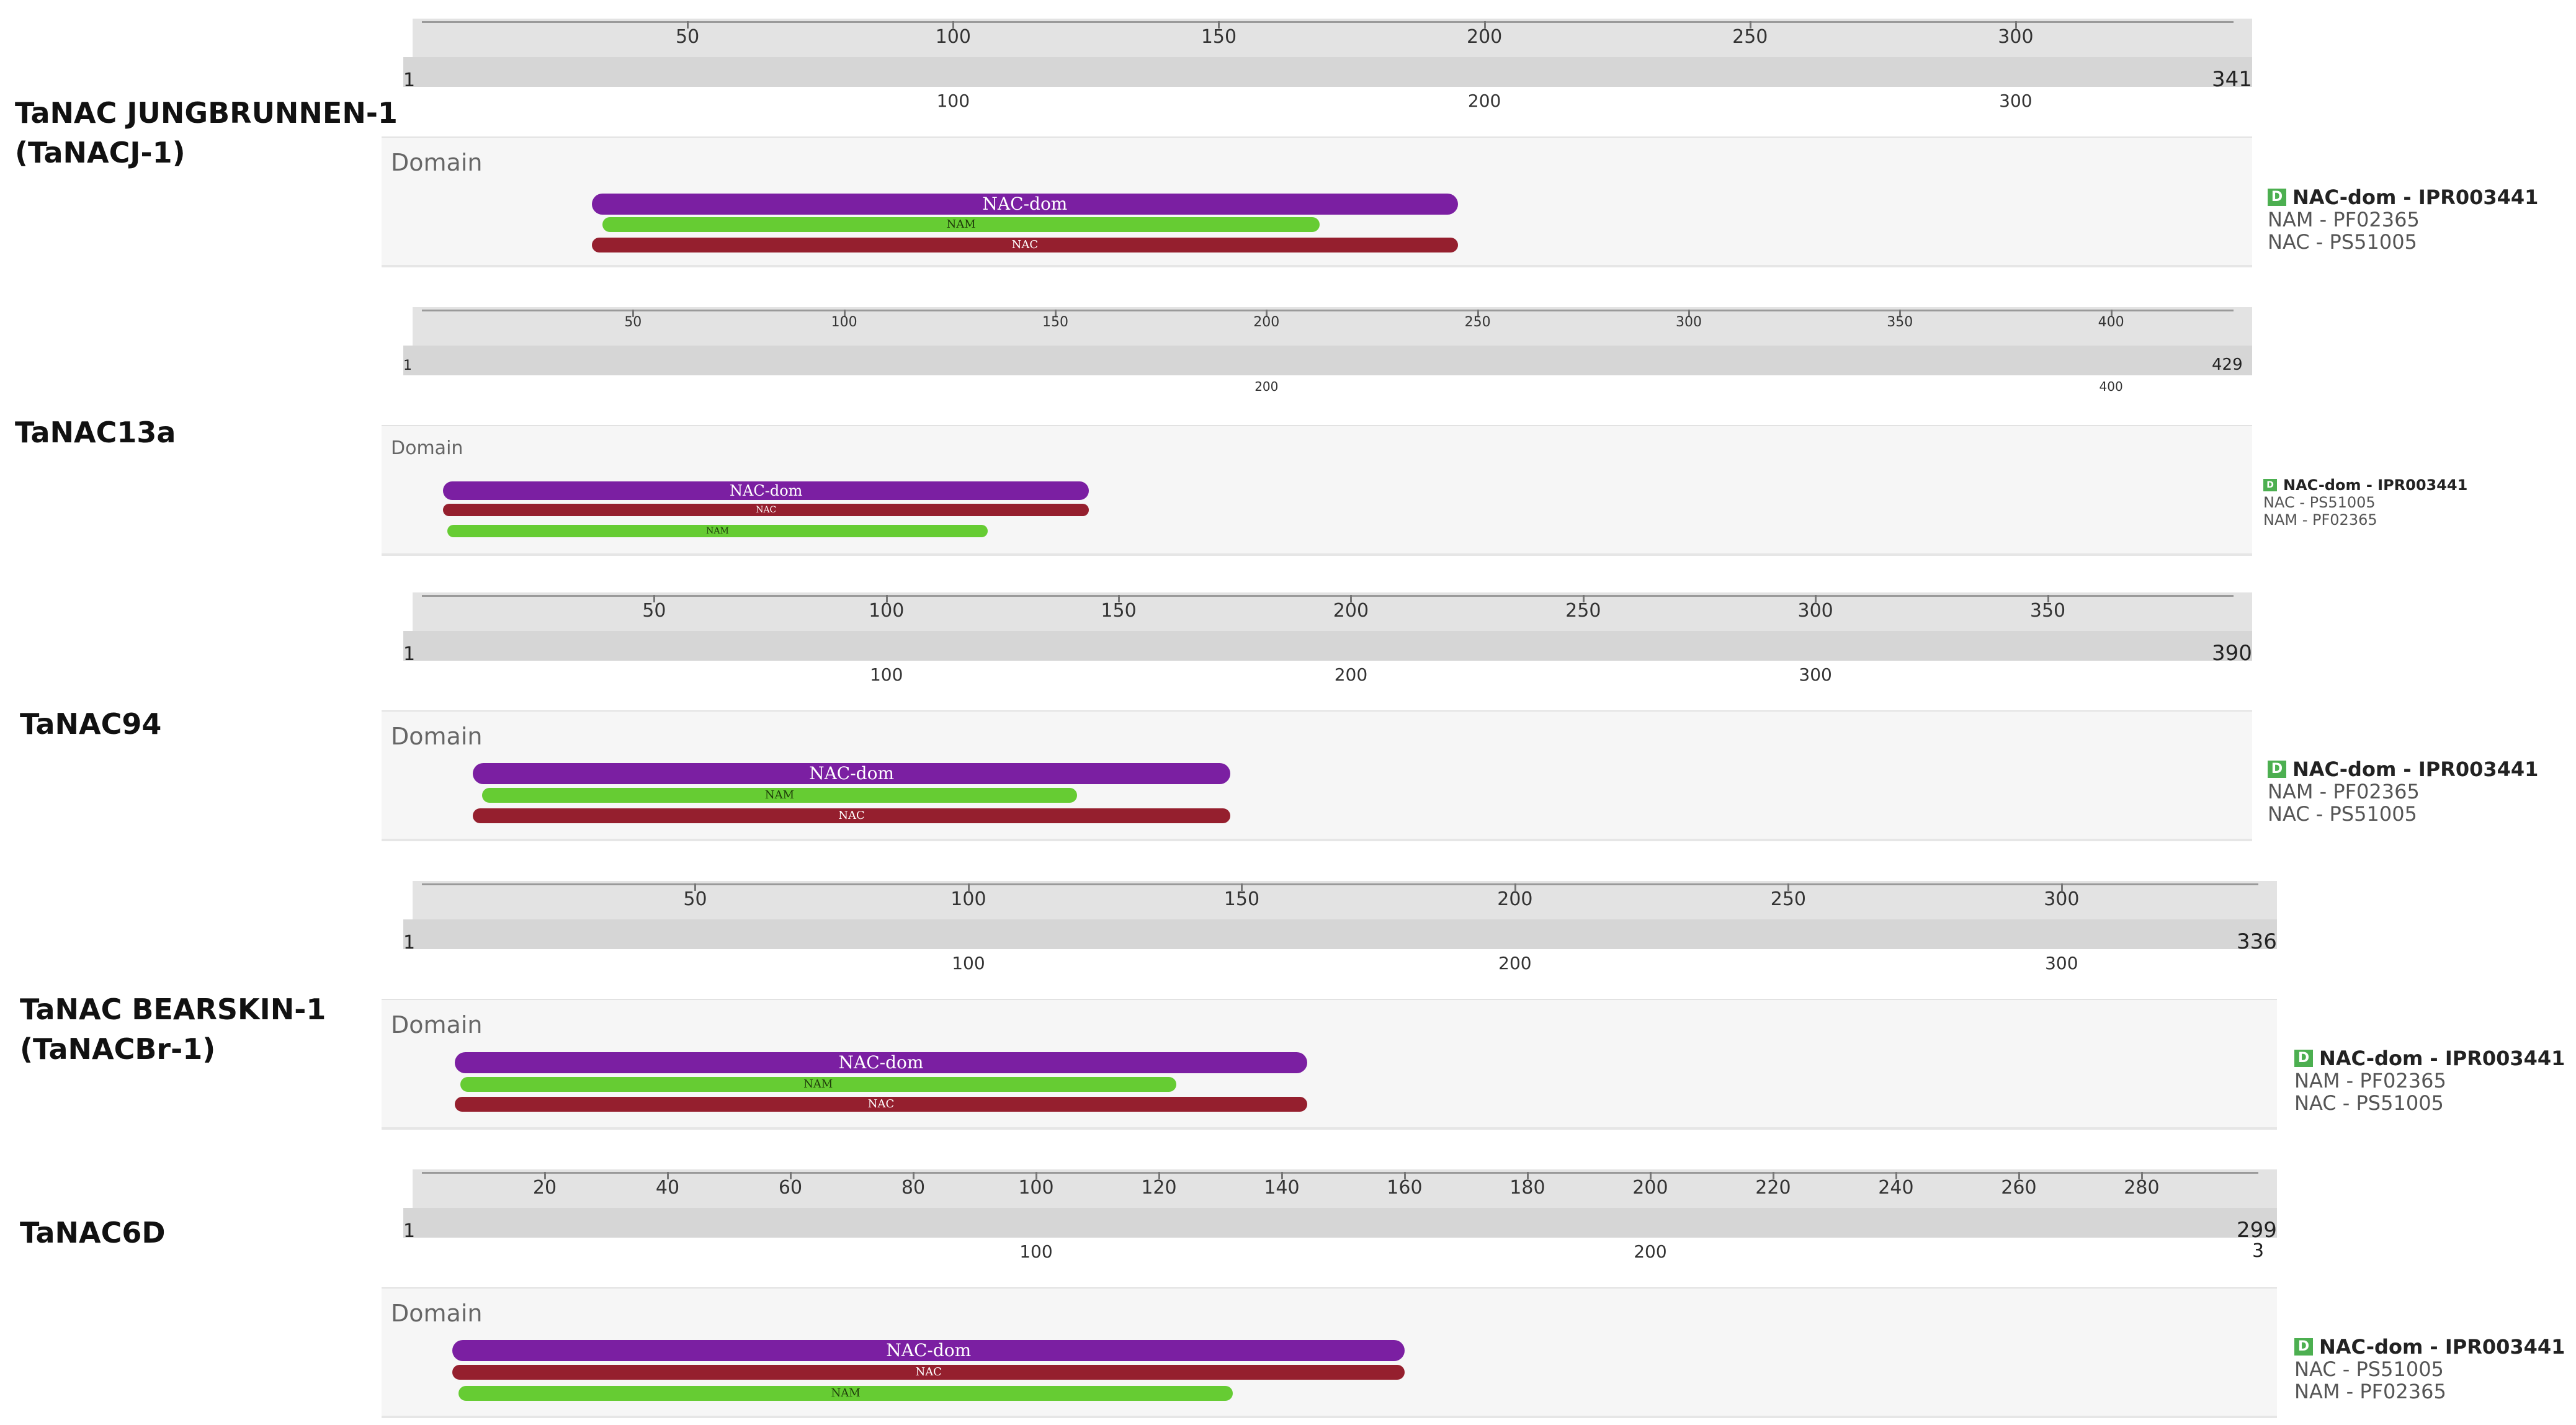 This screenshot has height=1425, width=2576. What do you see at coordinates (695, 899) in the screenshot?
I see `ruler-tick-label: 50` at bounding box center [695, 899].